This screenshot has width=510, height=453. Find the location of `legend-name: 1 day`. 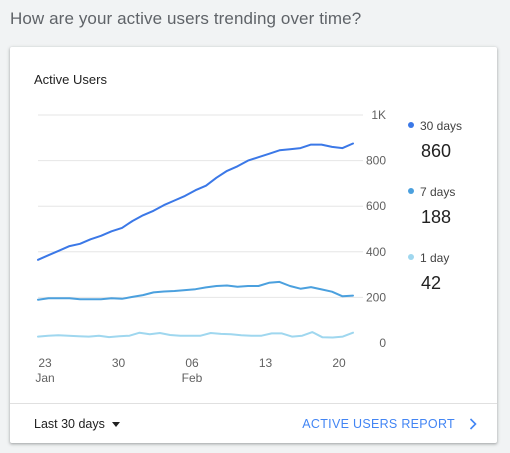

legend-name: 1 day is located at coordinates (435, 258).